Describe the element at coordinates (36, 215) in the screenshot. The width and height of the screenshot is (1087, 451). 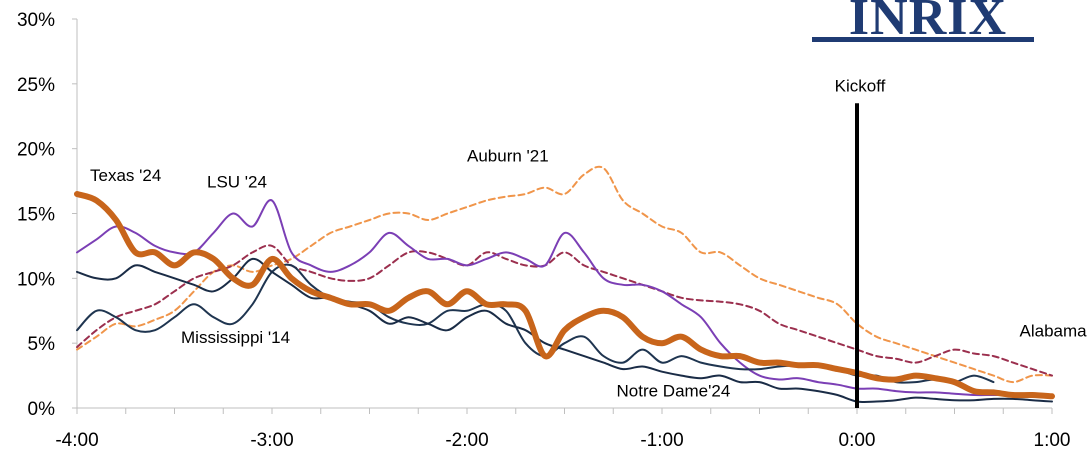
I see `y-tick-label: 15%` at that location.